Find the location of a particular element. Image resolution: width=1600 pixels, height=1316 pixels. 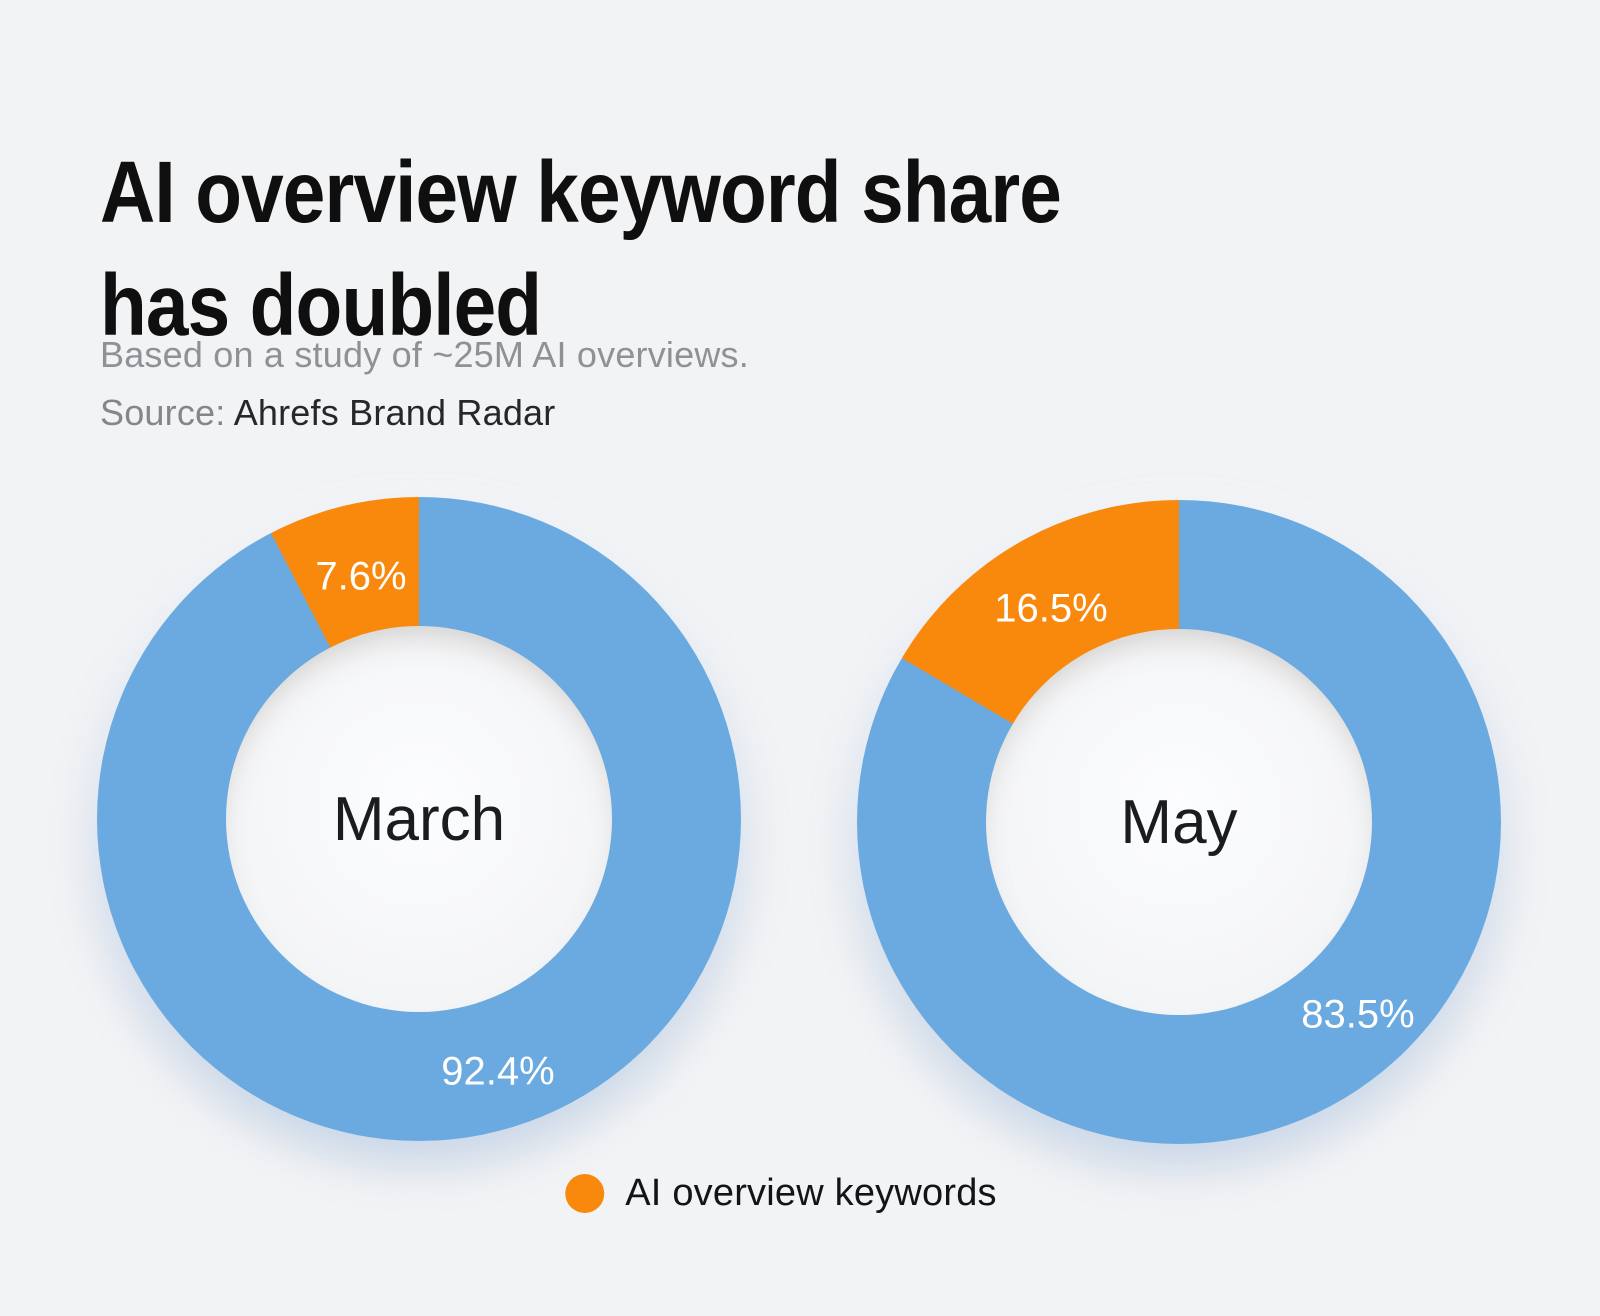

slice-label-march-ai-overview: 7.6% is located at coordinates (361, 576).